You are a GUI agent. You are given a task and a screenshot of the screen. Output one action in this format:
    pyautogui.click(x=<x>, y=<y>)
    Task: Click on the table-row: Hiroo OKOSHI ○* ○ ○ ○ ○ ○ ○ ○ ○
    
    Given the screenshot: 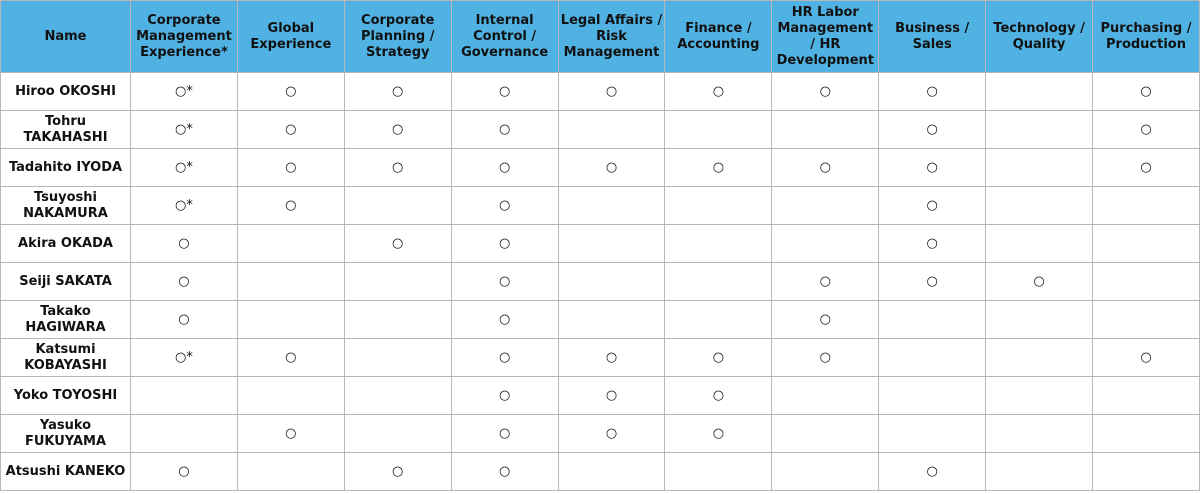 What is the action you would take?
    pyautogui.click(x=600, y=91)
    